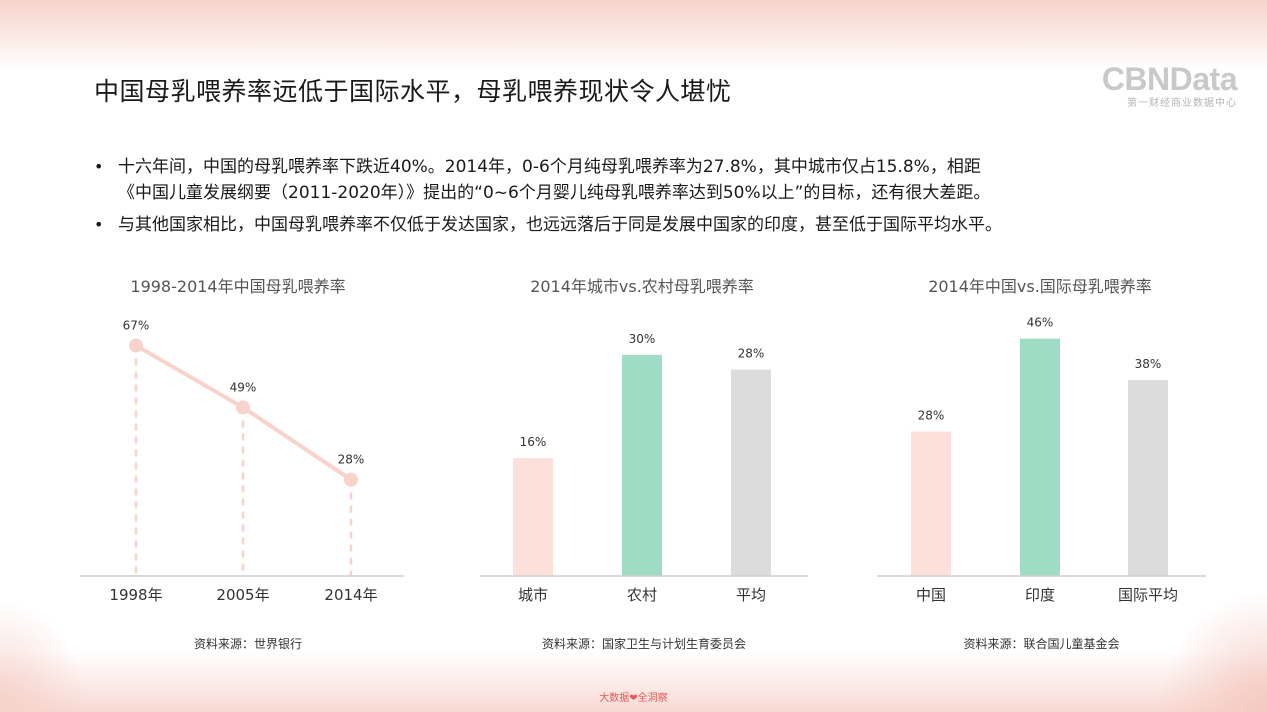  What do you see at coordinates (1169, 79) in the screenshot?
I see `logo-wordmark: CBNData` at bounding box center [1169, 79].